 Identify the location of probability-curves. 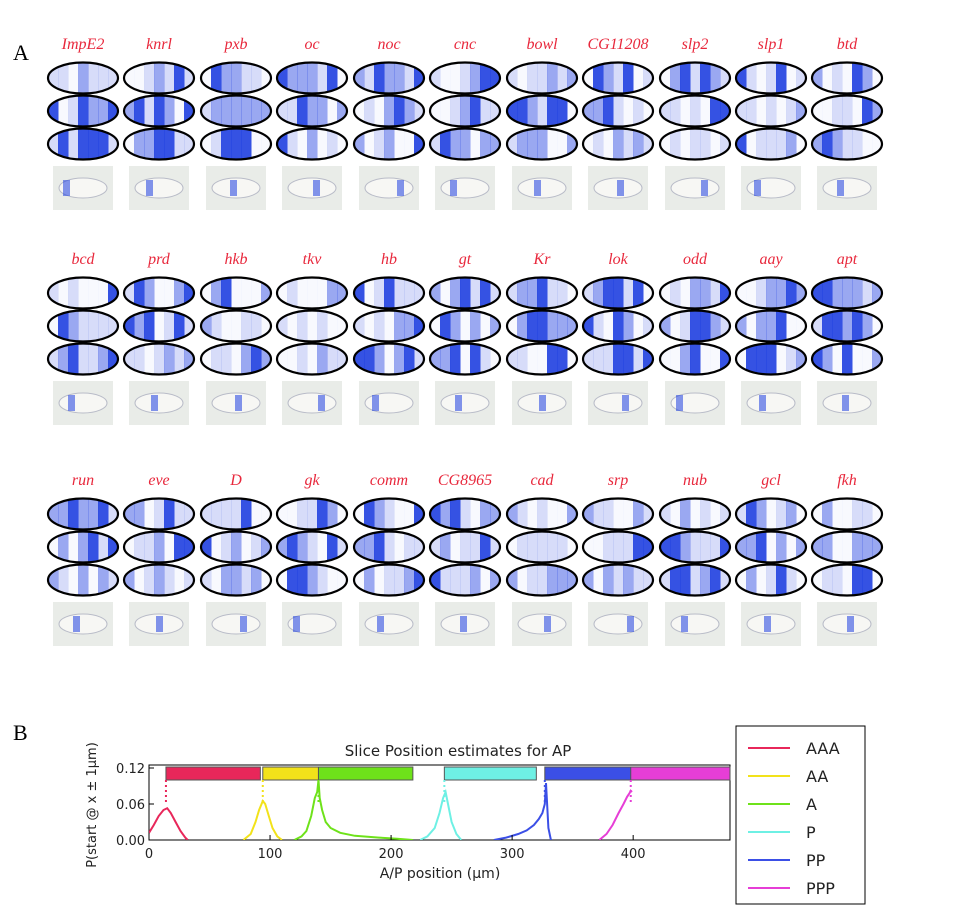
(391, 809).